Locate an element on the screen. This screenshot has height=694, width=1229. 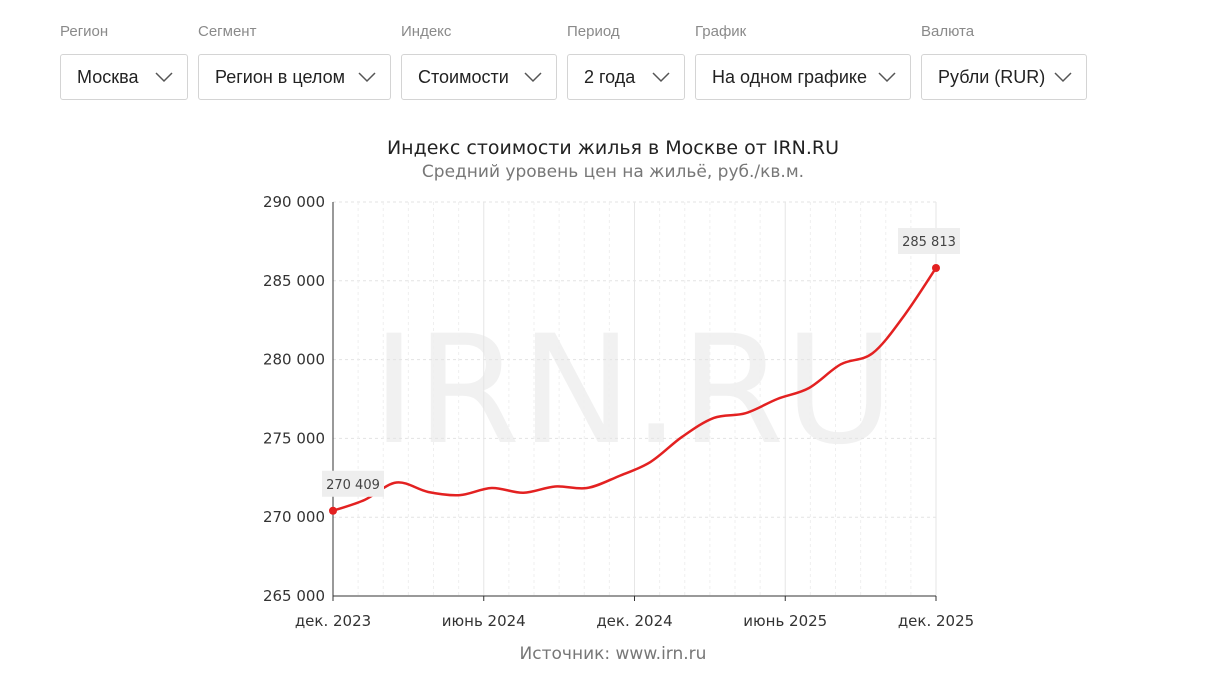
index-select: Стоимости is located at coordinates (479, 77).